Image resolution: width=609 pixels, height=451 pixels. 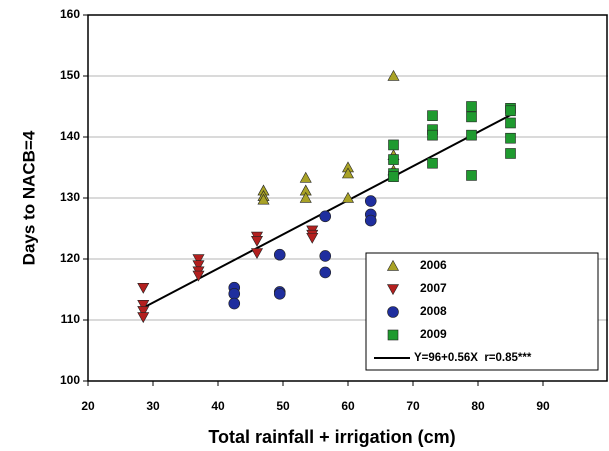 I want to click on x-axis-title: Total rainfall + irrigation (cm), so click(x=331, y=437).